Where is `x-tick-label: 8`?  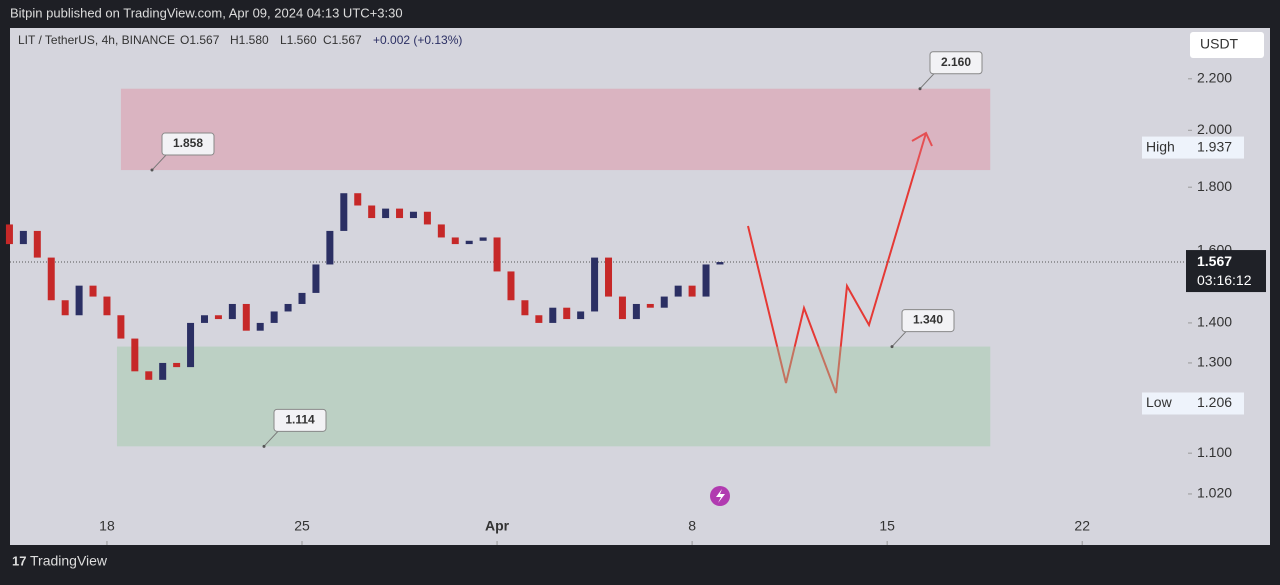 x-tick-label: 8 is located at coordinates (692, 526).